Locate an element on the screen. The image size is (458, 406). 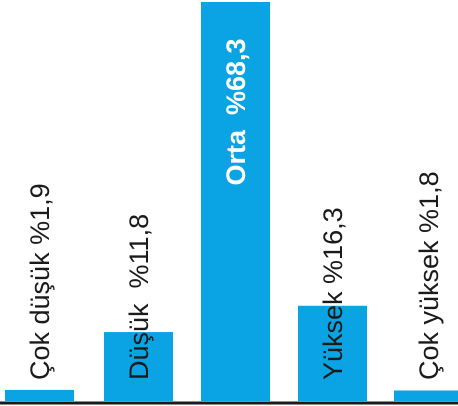
bar-label-4: Çok yüksek %1,8 is located at coordinates (429, 275).